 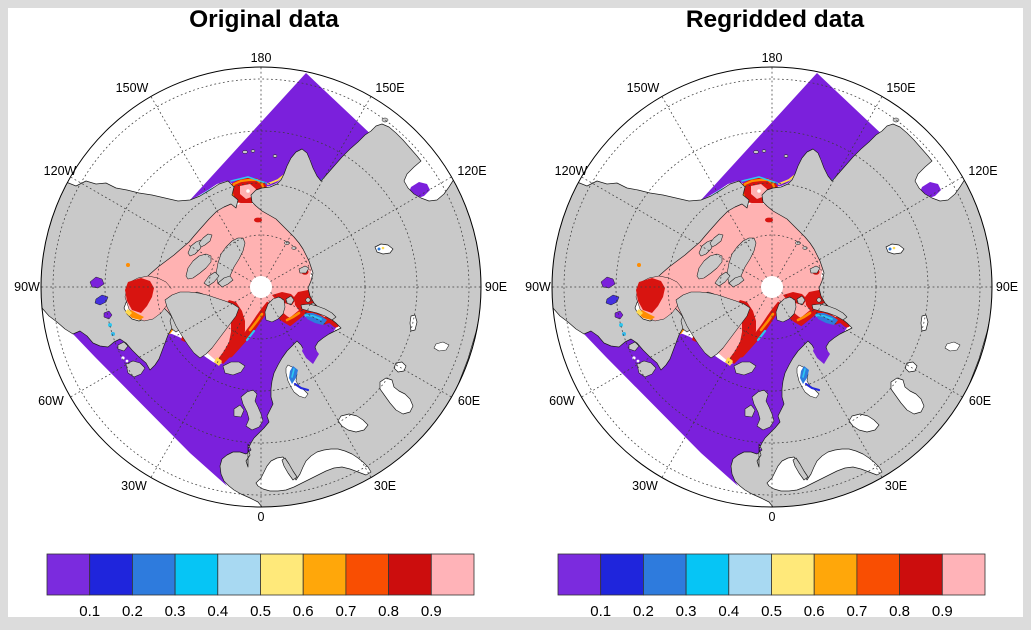 I want to click on svg-text: 90E, so click(x=496, y=287).